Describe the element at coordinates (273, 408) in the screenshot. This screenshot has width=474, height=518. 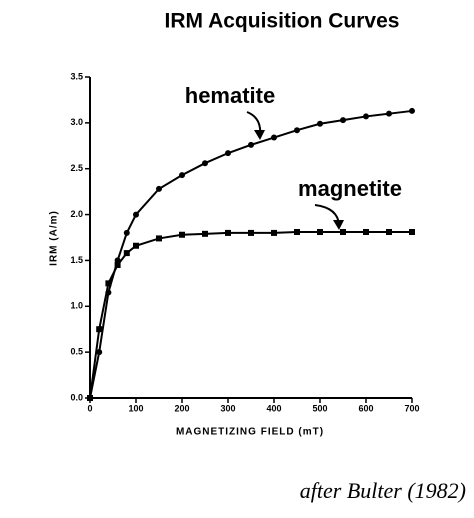
I see `x-tick-label: 400` at that location.